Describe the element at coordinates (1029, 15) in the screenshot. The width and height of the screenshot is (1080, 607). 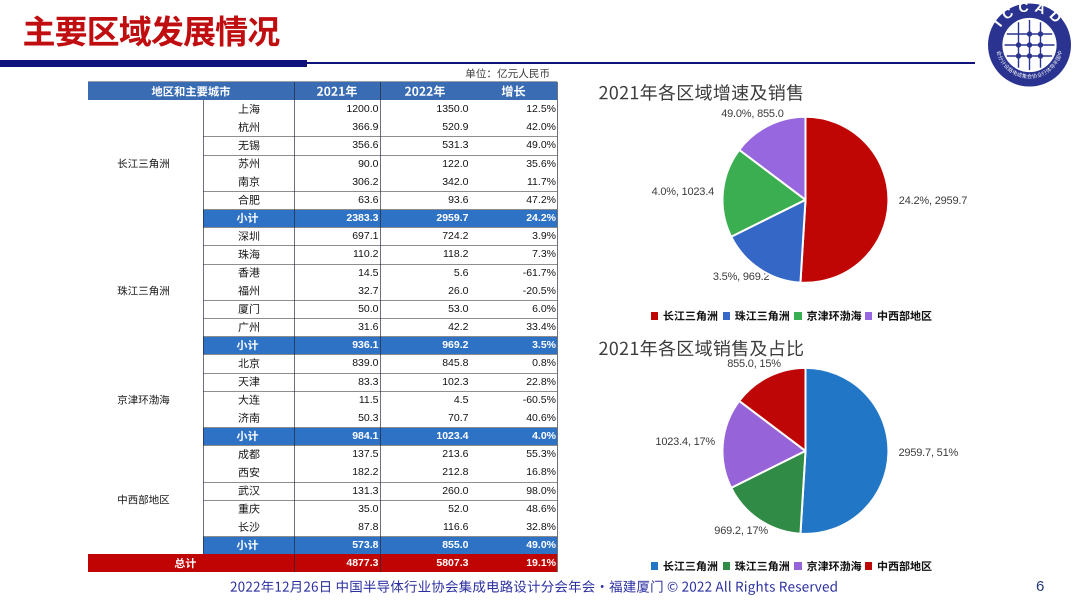
I see `svg-text: ICCAD` at that location.